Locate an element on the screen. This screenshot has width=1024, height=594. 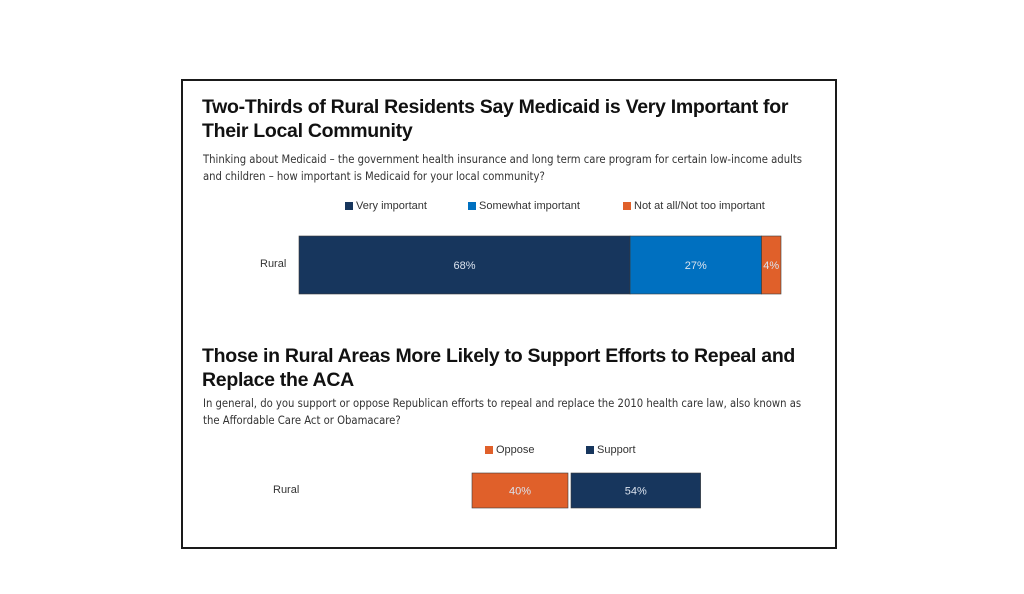
chart1-category-label: Rural is located at coordinates (273, 264).